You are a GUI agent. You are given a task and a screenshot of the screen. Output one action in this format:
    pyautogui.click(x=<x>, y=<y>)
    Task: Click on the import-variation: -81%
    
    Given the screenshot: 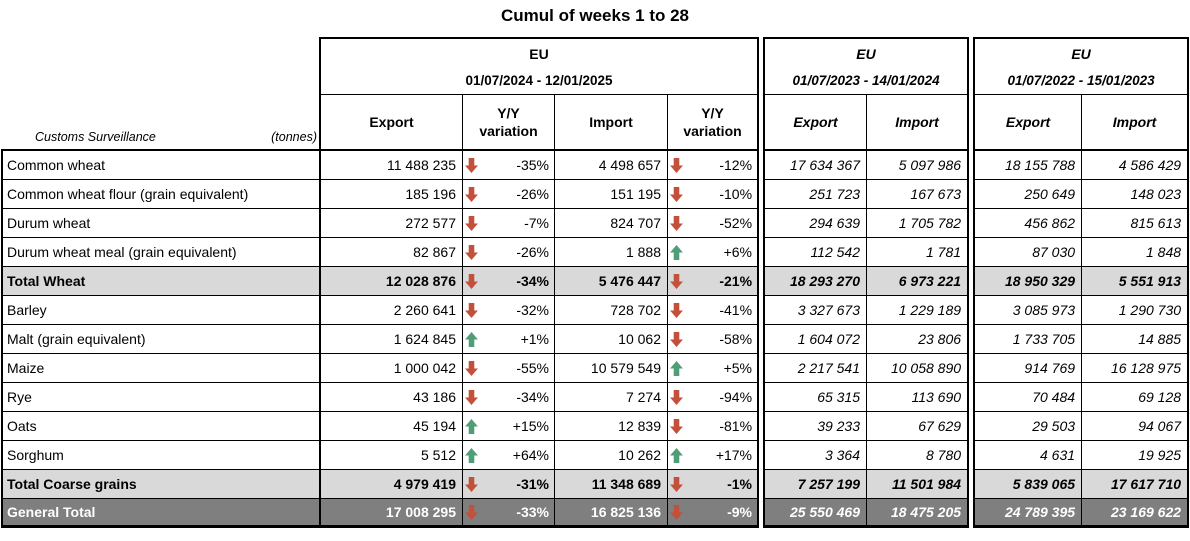 What is the action you would take?
    pyautogui.click(x=711, y=426)
    